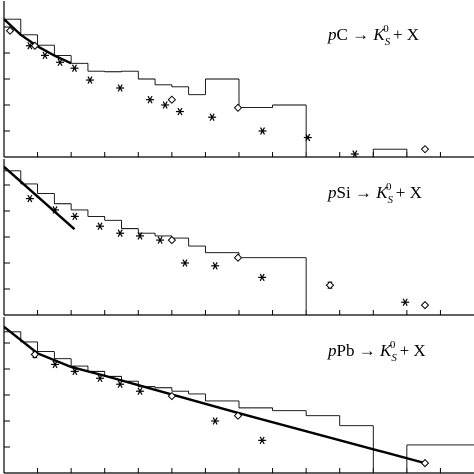 The image size is (474, 474). What do you see at coordinates (358, 350) in the screenshot?
I see `label-part: Pb →` at bounding box center [358, 350].